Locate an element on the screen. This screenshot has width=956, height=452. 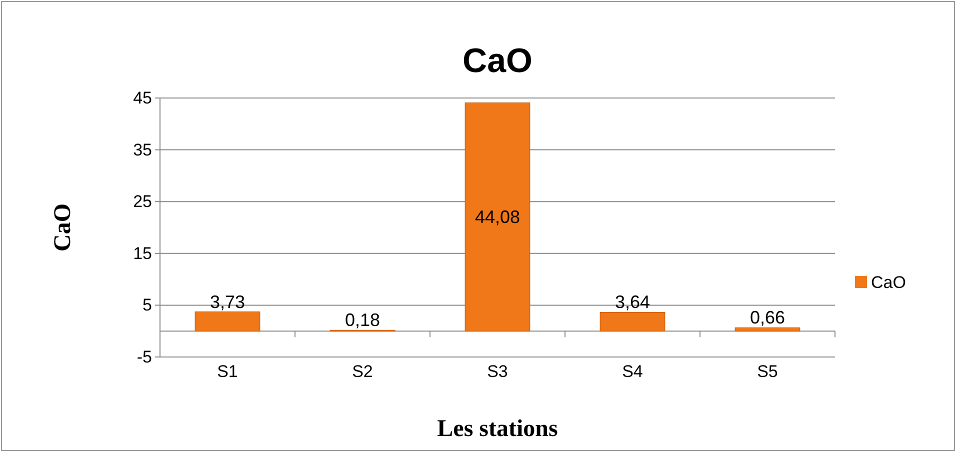
y-tick-label: -5 is located at coordinates (144, 356).